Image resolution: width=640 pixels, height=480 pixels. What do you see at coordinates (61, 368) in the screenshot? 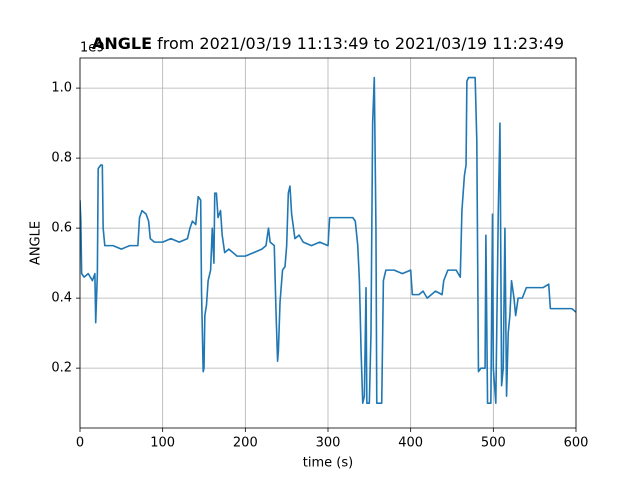
I see `y-tick-label: 0.2` at bounding box center [61, 368].